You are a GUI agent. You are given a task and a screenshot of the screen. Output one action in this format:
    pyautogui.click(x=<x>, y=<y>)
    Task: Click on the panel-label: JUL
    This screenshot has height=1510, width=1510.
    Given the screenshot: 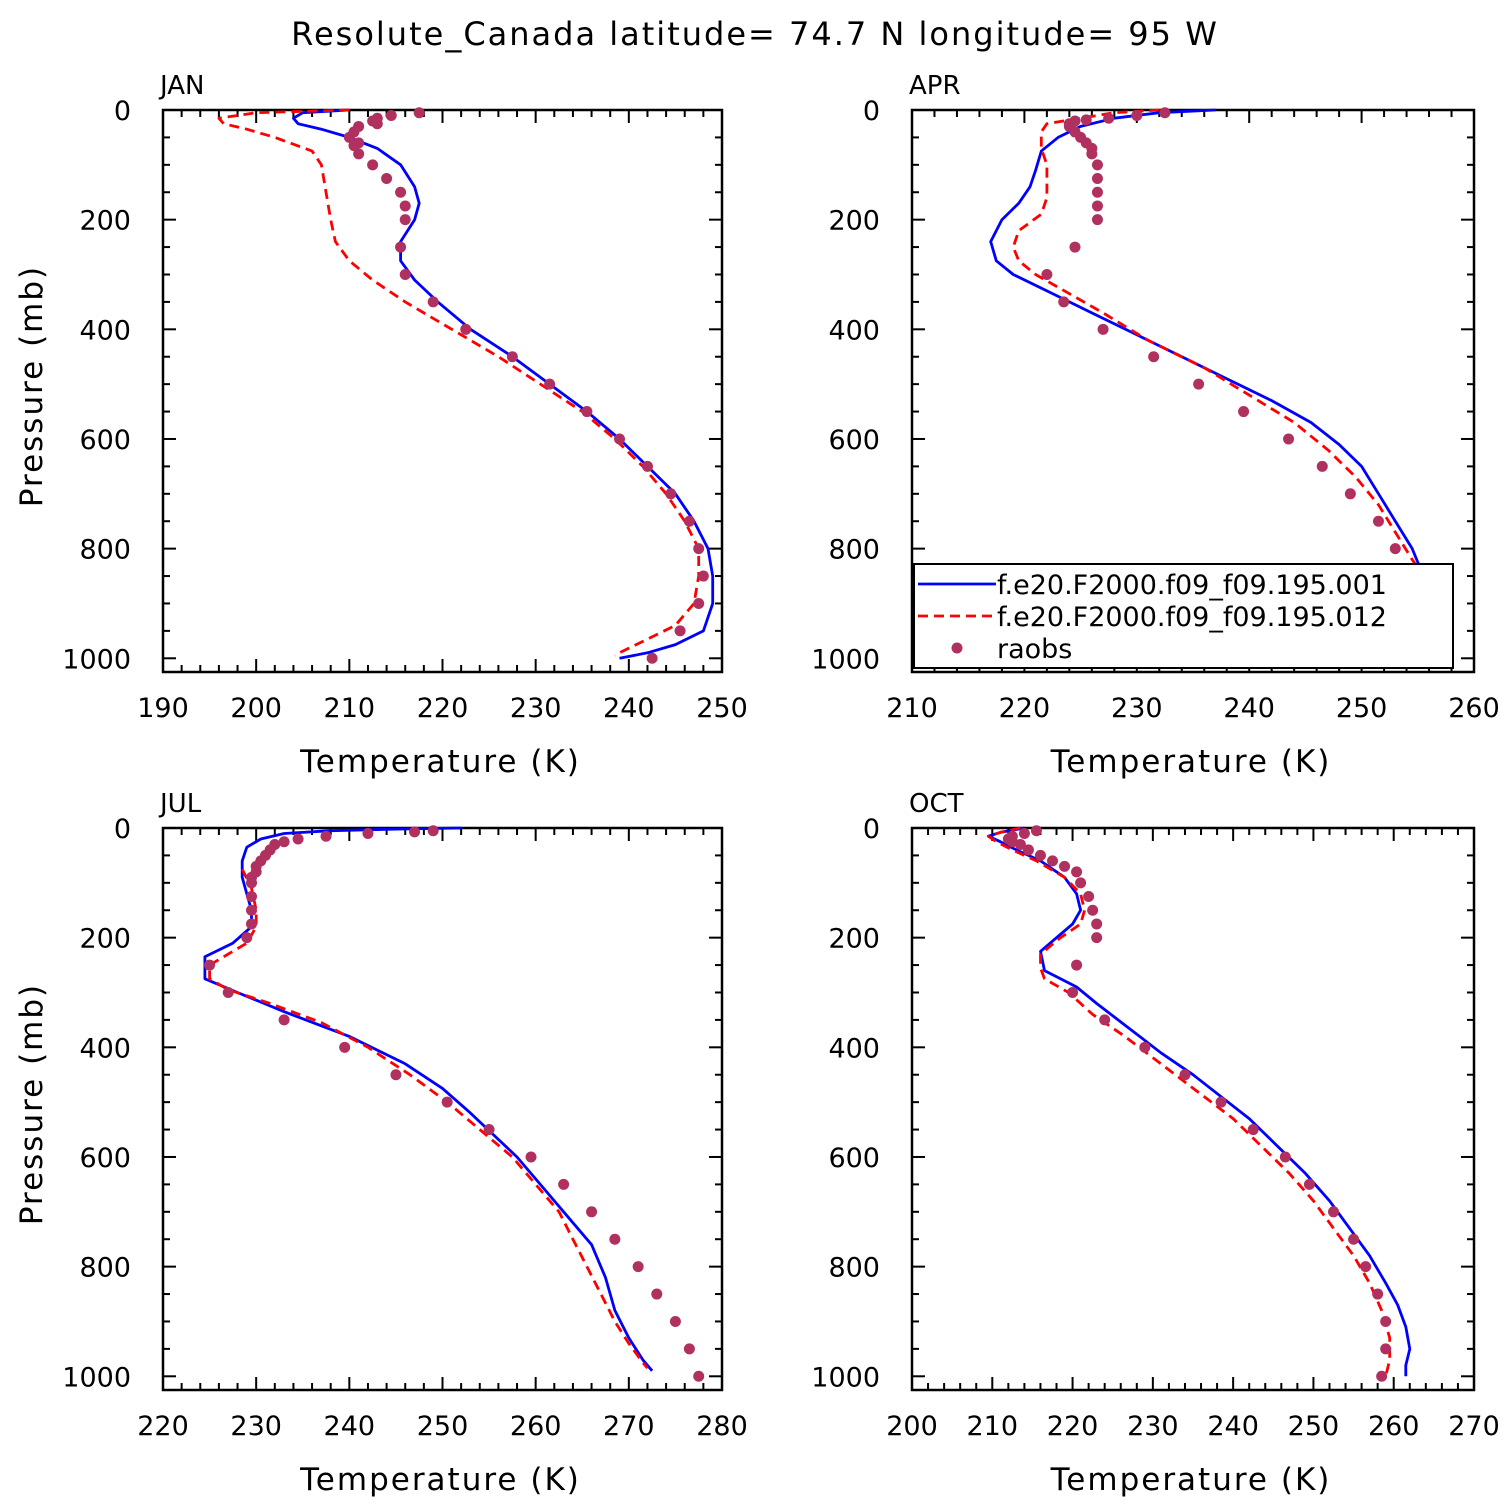 What is the action you would take?
    pyautogui.click(x=180, y=804)
    